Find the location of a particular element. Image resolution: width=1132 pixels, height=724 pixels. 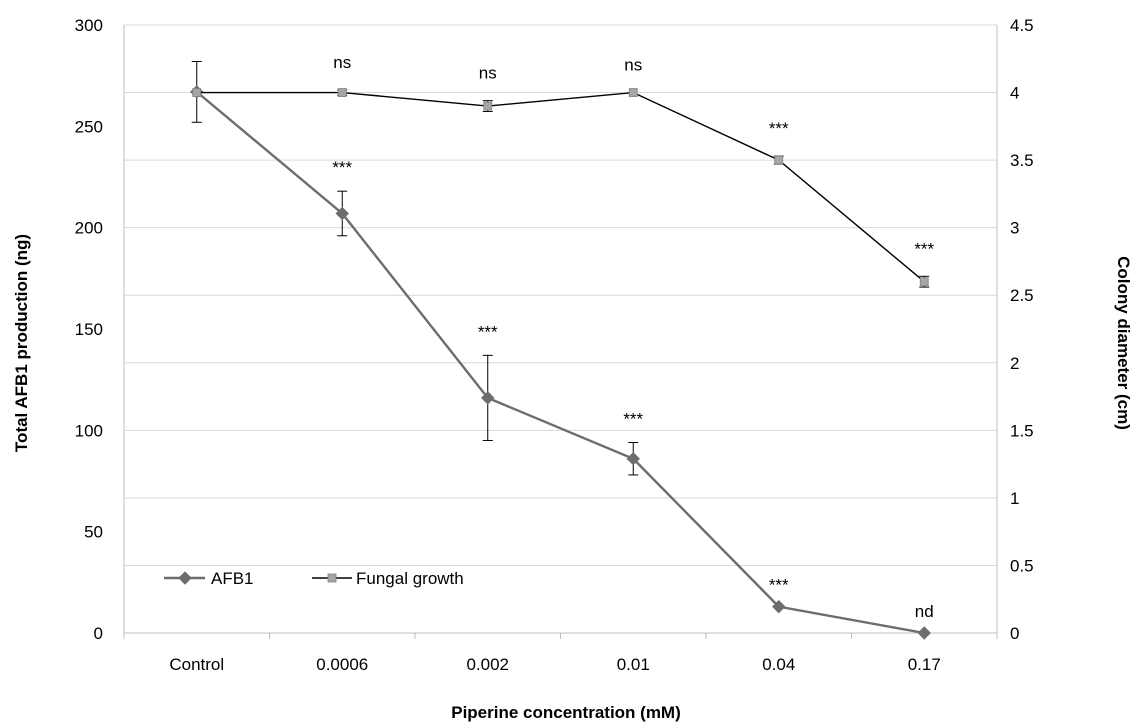

y-tick-label: 150 is located at coordinates (89, 329).